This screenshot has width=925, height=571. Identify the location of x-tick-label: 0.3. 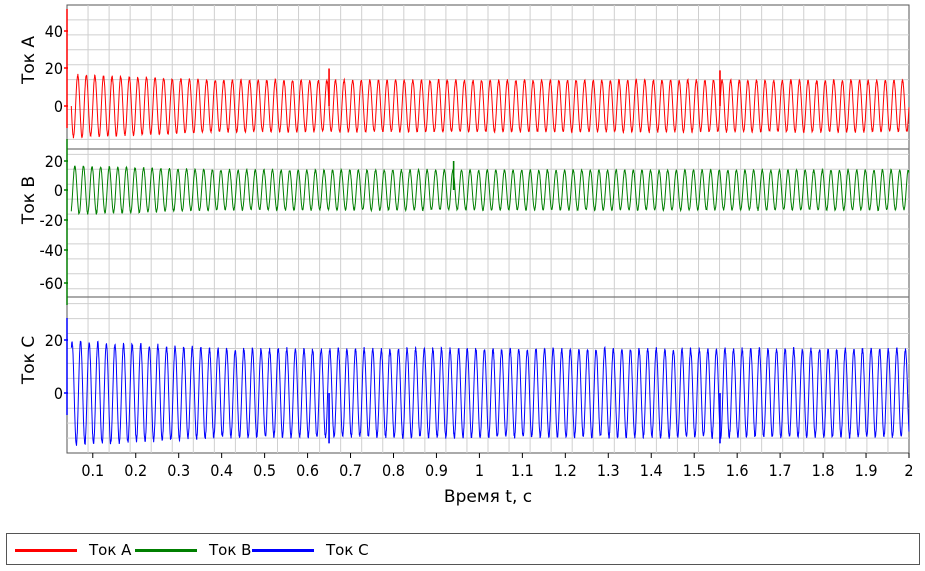
(178, 470).